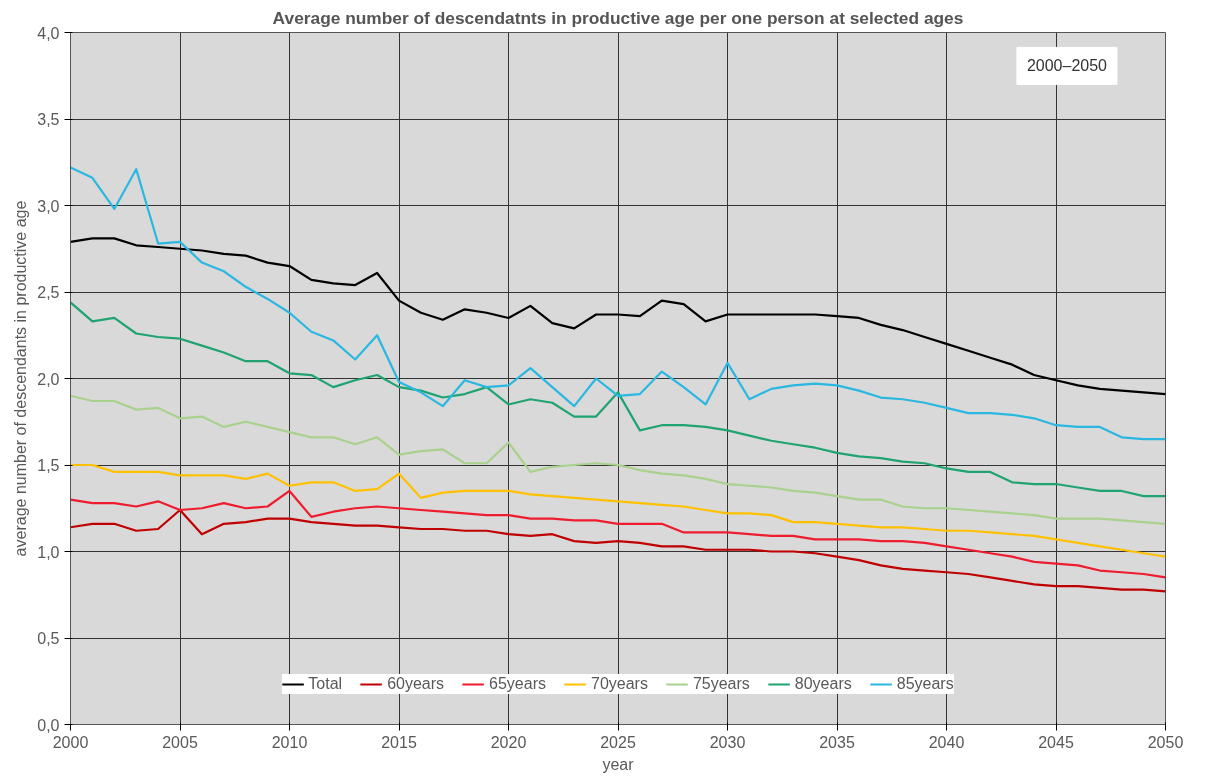 The width and height of the screenshot is (1205, 782). What do you see at coordinates (618, 17) in the screenshot?
I see `chart-title: Average number of descendatnts in productive age per one person at selected ages` at bounding box center [618, 17].